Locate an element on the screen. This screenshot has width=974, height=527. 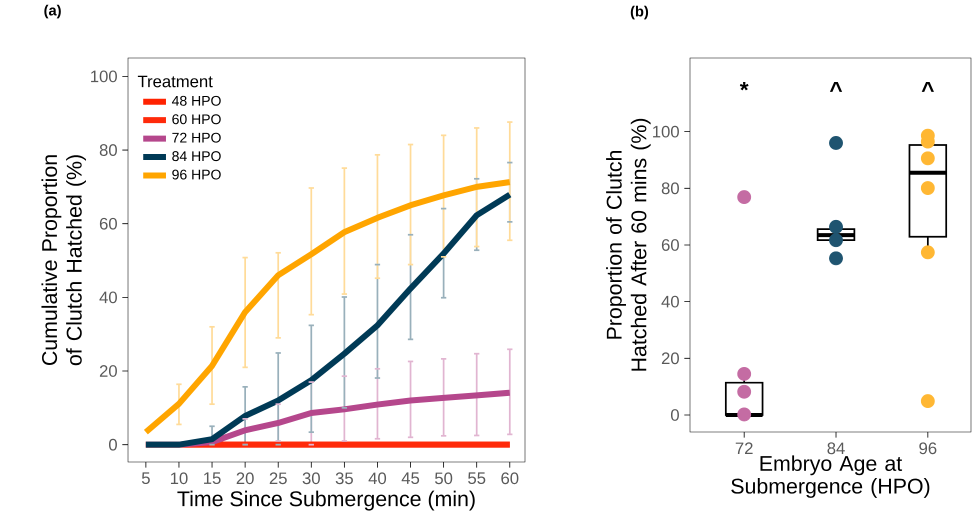
legend-label: 96 HPO is located at coordinates (196, 175).